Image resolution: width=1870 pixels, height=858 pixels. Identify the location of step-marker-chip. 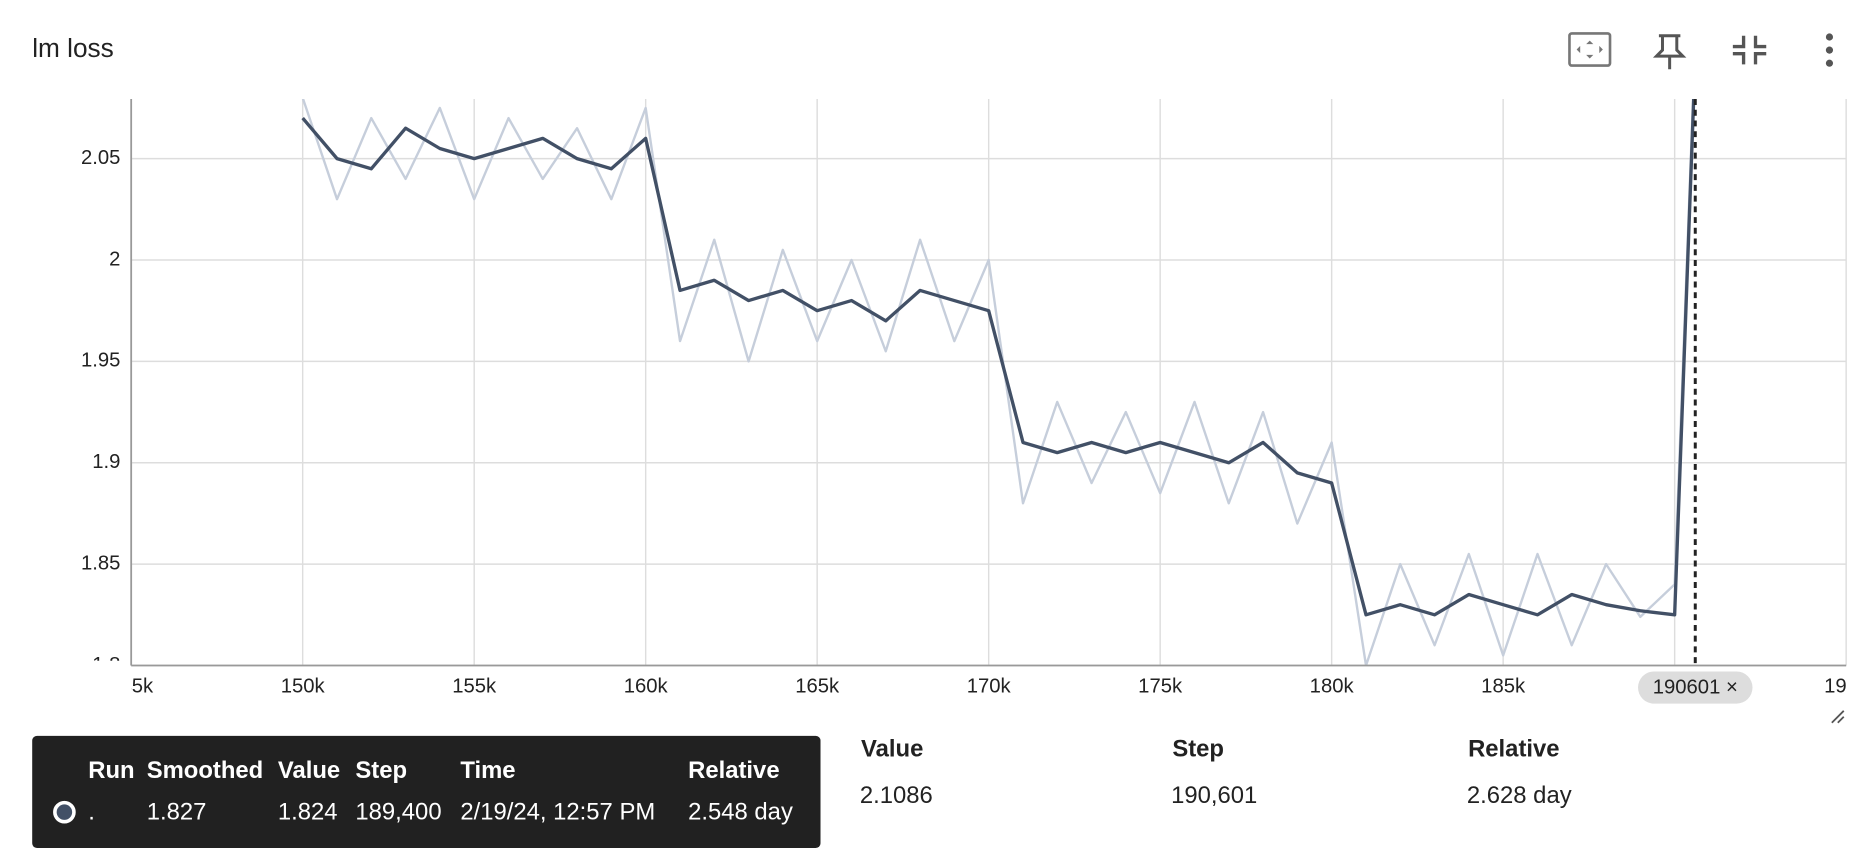
(1695, 687).